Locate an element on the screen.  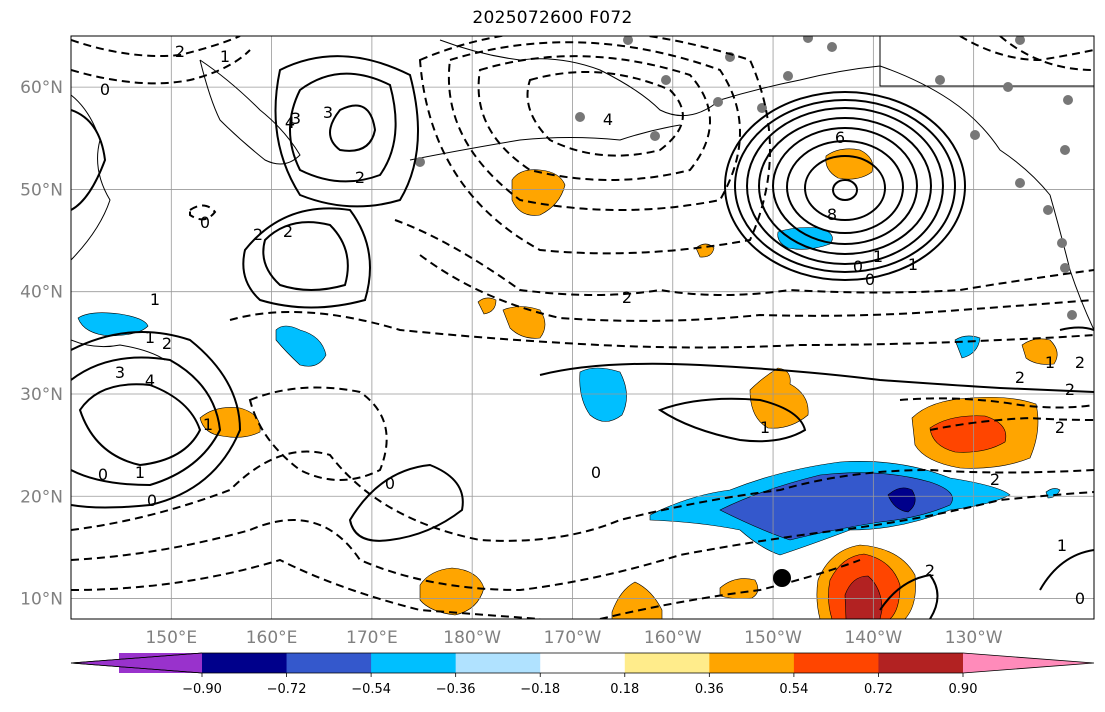
lat-tick-label: 10°N is located at coordinates (41, 600).